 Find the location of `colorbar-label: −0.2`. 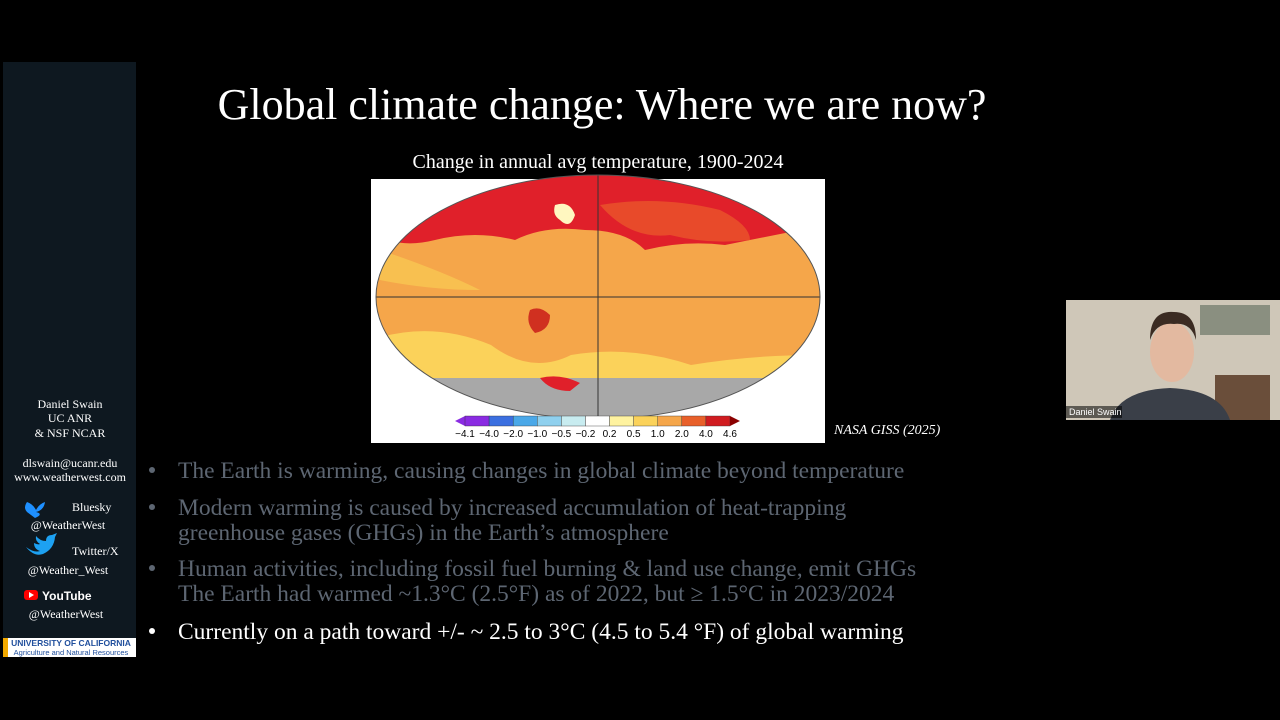

colorbar-label: −0.2 is located at coordinates (586, 434).